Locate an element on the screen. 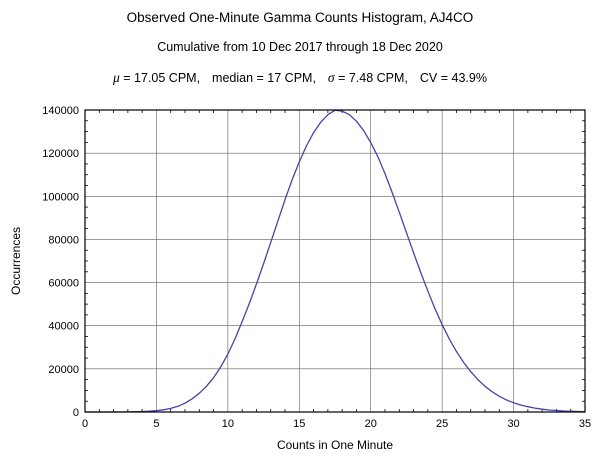 This screenshot has width=600, height=475. x-tick-label: 30 is located at coordinates (513, 424).